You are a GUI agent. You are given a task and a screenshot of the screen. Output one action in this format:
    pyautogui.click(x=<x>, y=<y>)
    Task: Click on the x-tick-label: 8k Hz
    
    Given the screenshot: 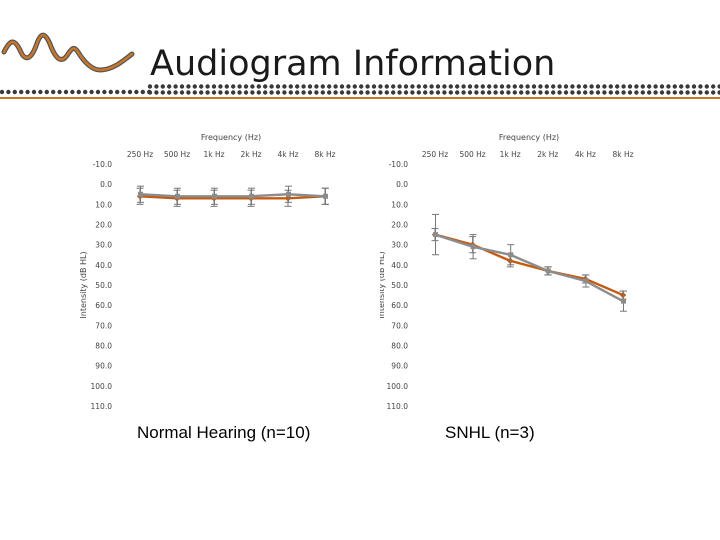 What is the action you would take?
    pyautogui.click(x=324, y=154)
    